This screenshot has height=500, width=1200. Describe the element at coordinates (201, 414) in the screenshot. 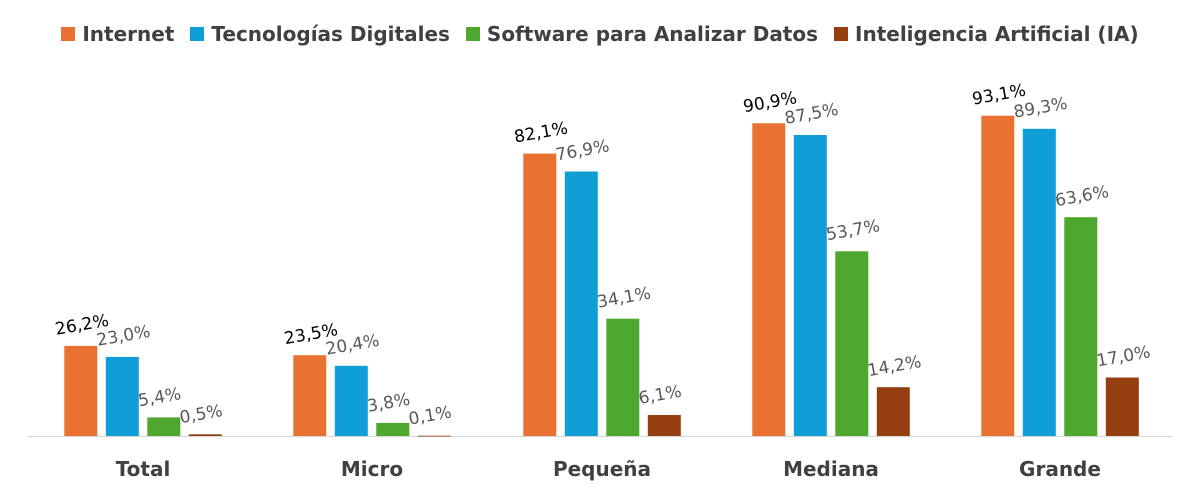

I see `data-label-total-series-3: 0,5%` at that location.